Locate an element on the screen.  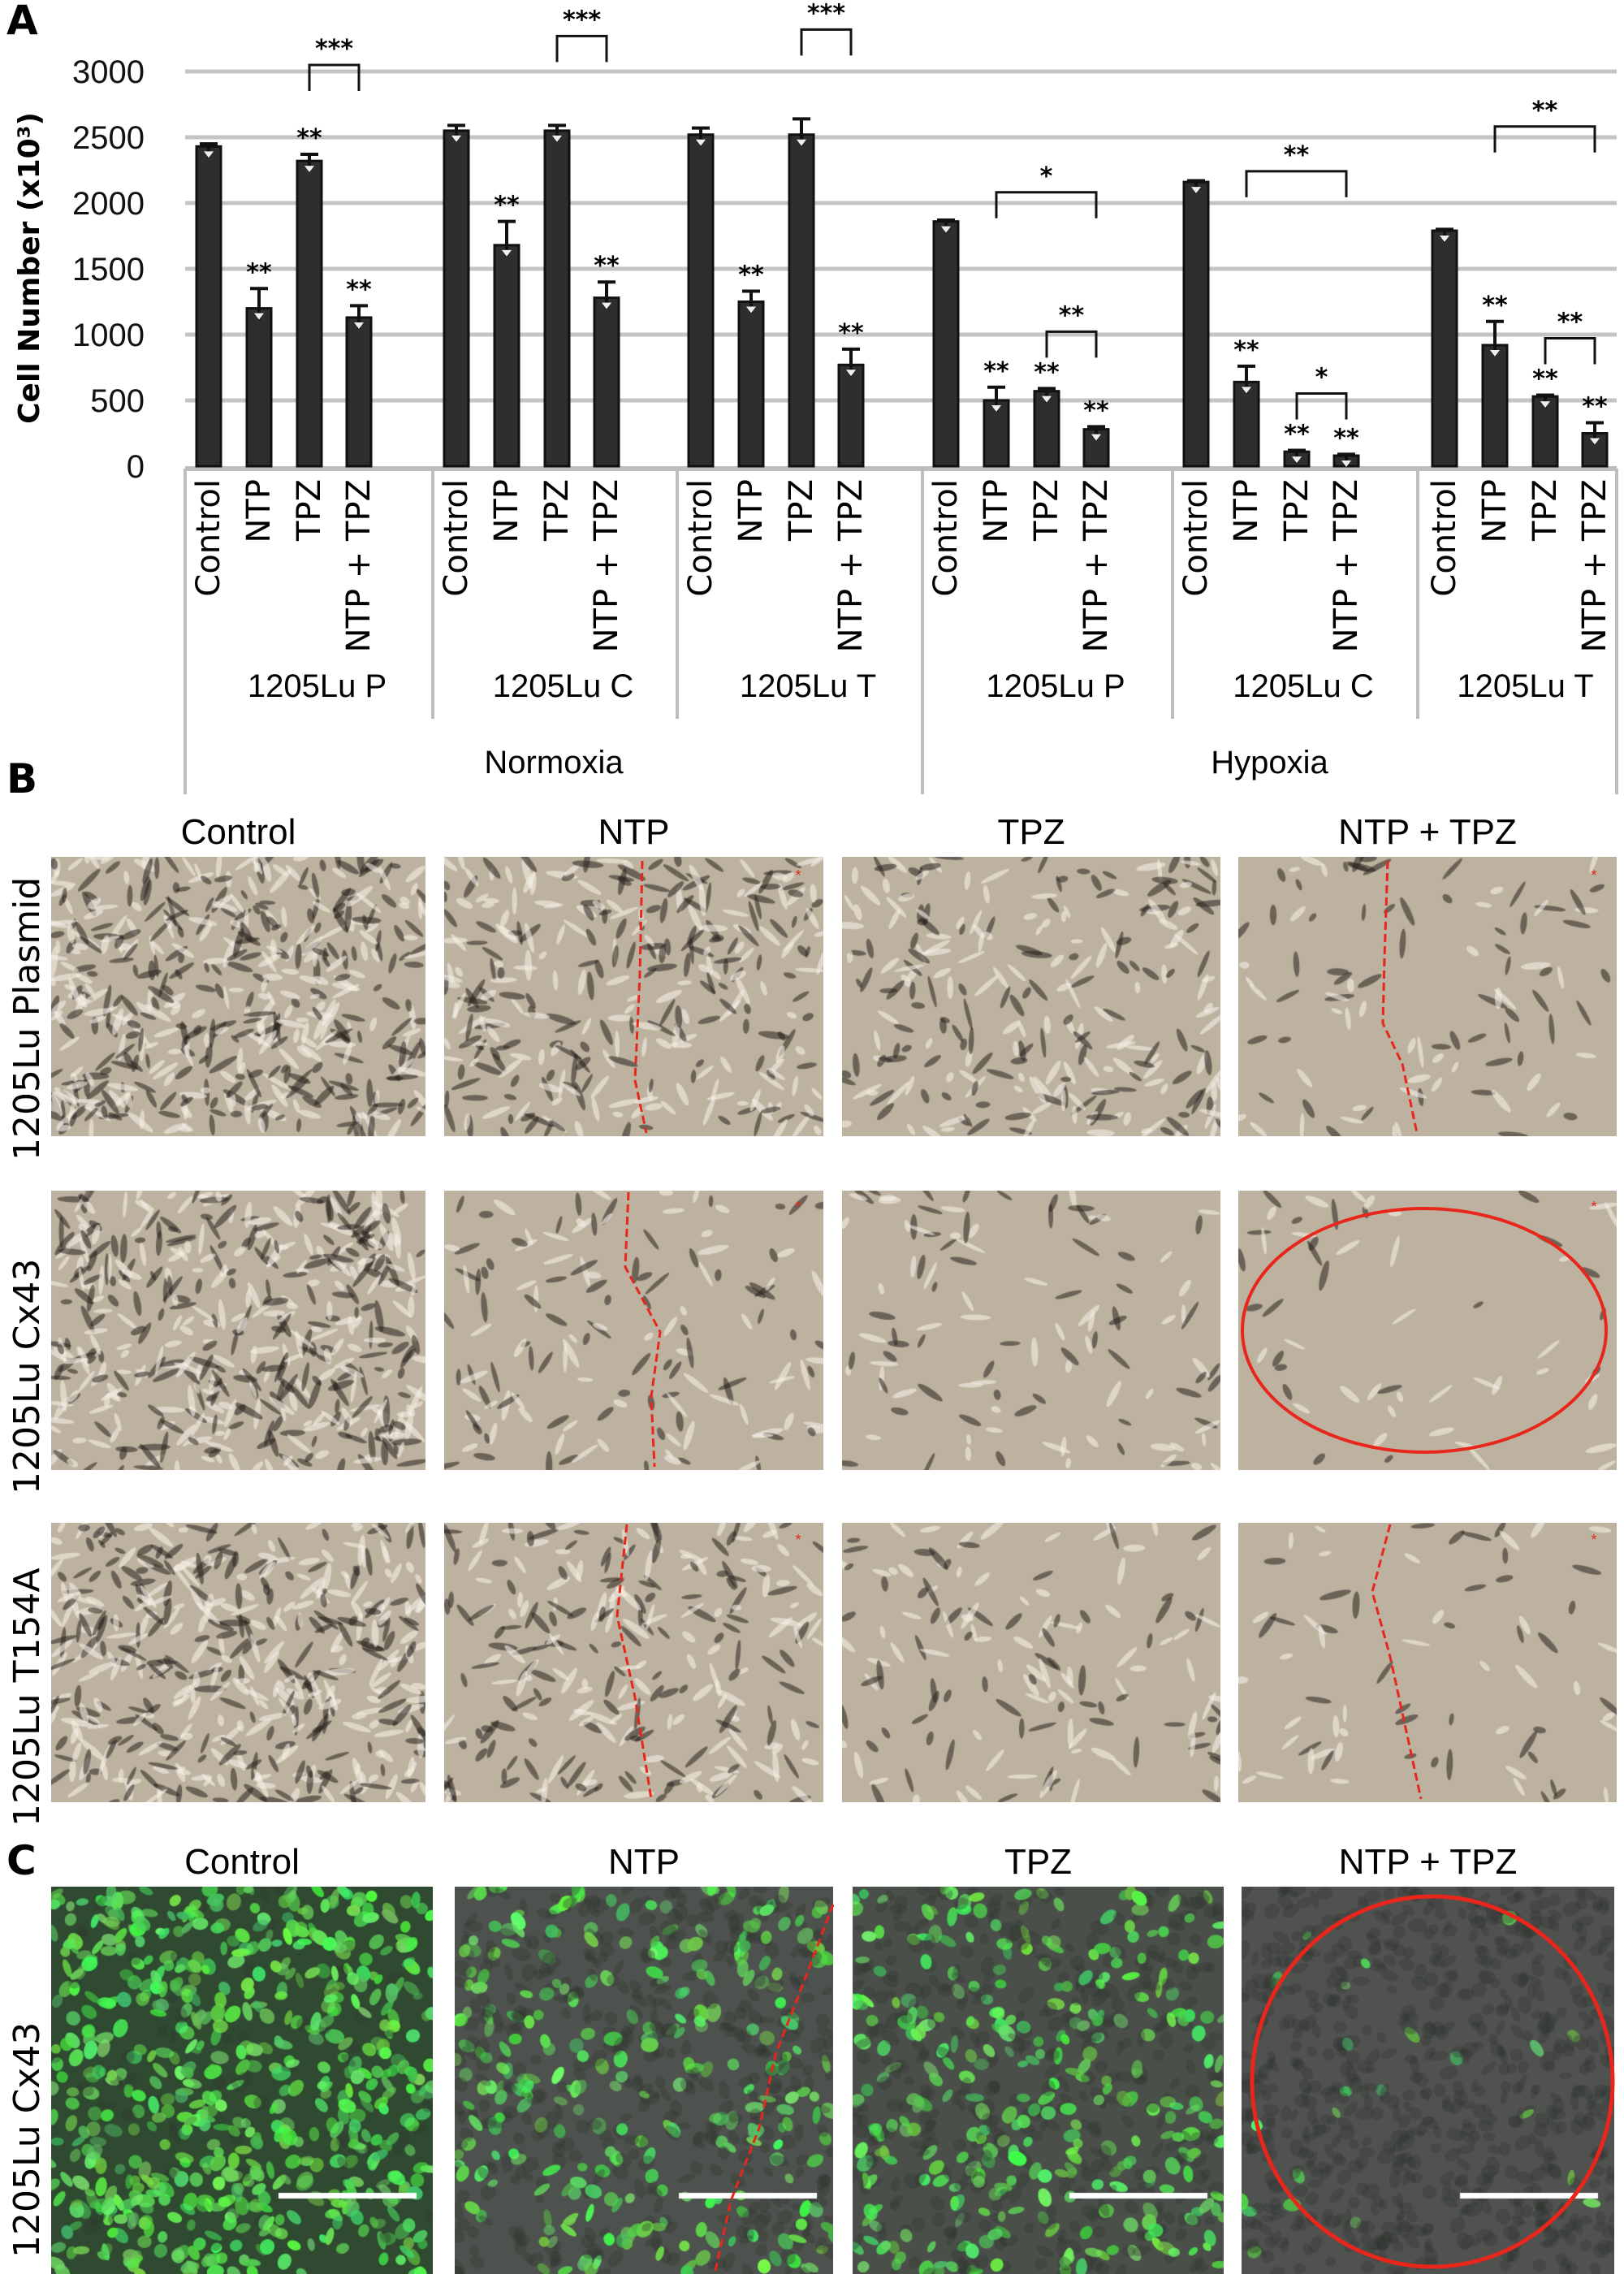
condition-label-normoxia: Normoxia is located at coordinates (554, 762).